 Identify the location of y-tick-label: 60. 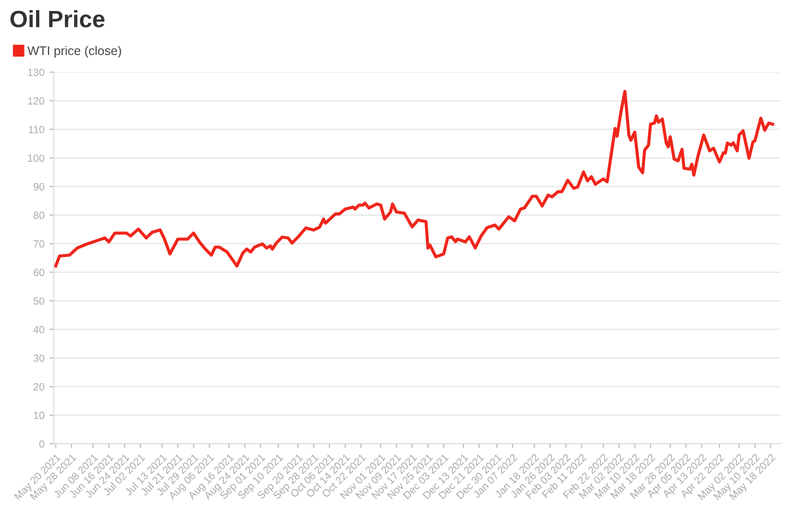
(39, 272).